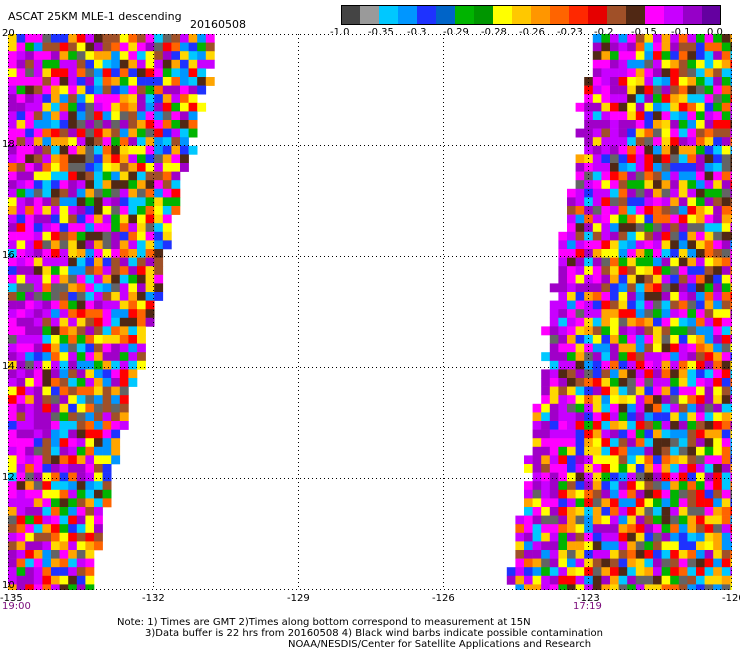  I want to click on longitude-label: -135, so click(11, 598).